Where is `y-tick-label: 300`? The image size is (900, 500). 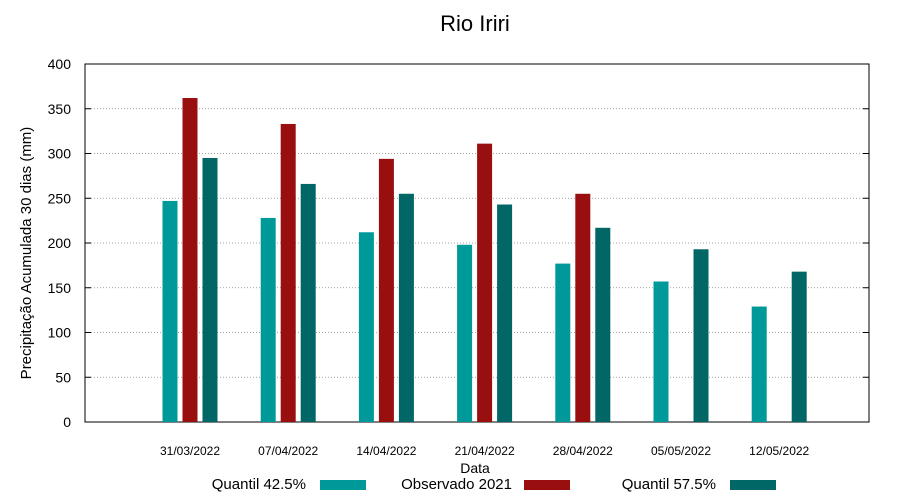
y-tick-label: 300 is located at coordinates (60, 154).